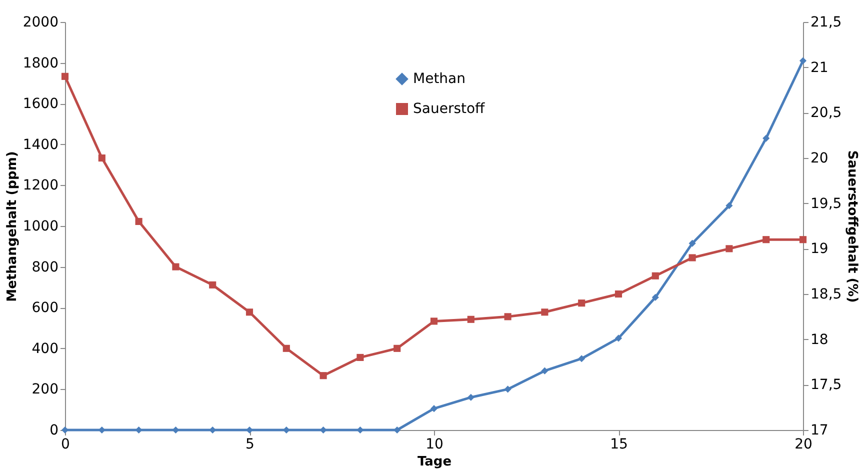 This screenshot has height=473, width=864. I want to click on legend-label: Sauerstoff, so click(449, 109).